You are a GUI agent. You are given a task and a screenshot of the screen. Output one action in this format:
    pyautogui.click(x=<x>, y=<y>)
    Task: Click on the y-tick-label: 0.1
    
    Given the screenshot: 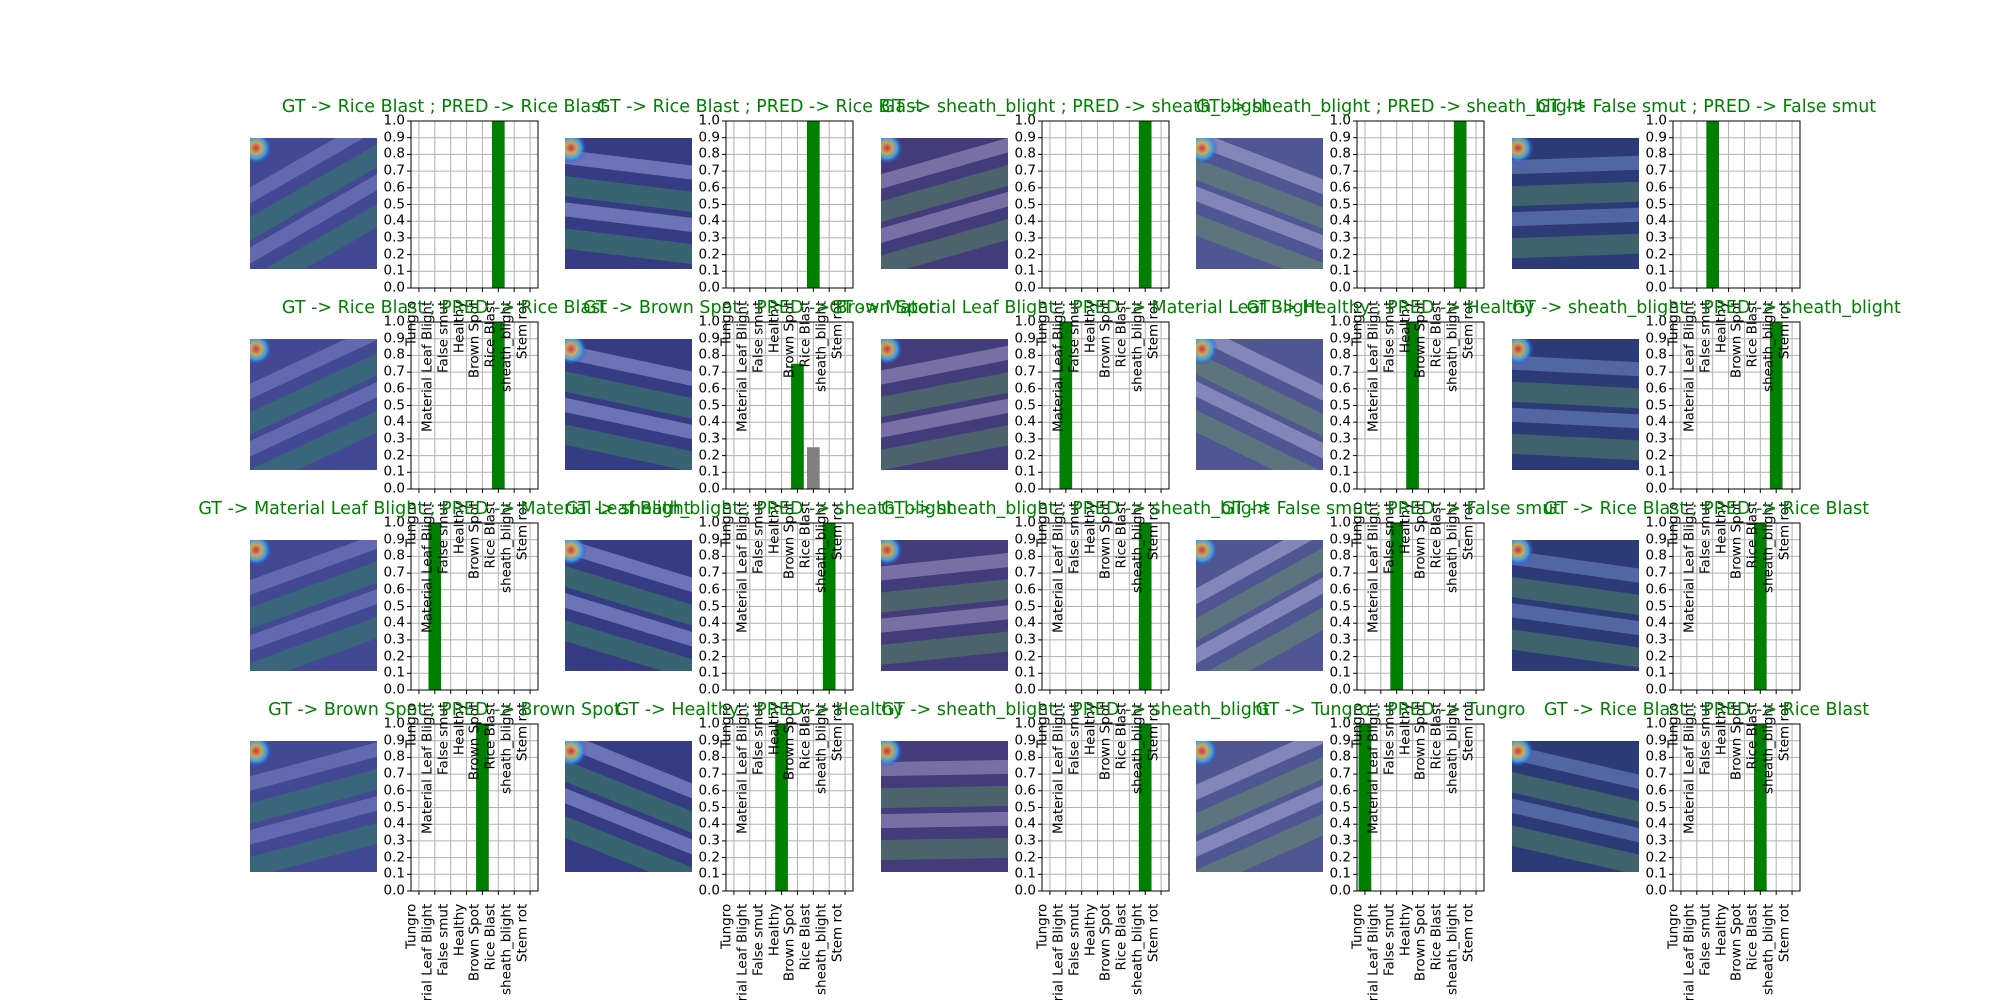 What is the action you would take?
    pyautogui.click(x=709, y=270)
    